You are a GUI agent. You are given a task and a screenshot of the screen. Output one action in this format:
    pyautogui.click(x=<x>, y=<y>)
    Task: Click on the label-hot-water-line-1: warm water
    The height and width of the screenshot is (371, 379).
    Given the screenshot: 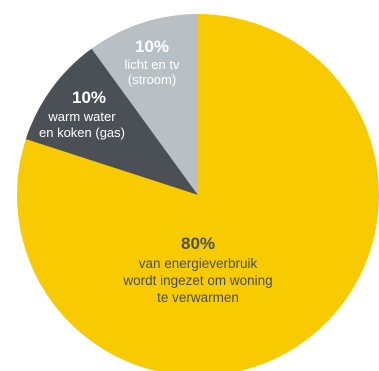 What is the action you would take?
    pyautogui.click(x=81, y=116)
    